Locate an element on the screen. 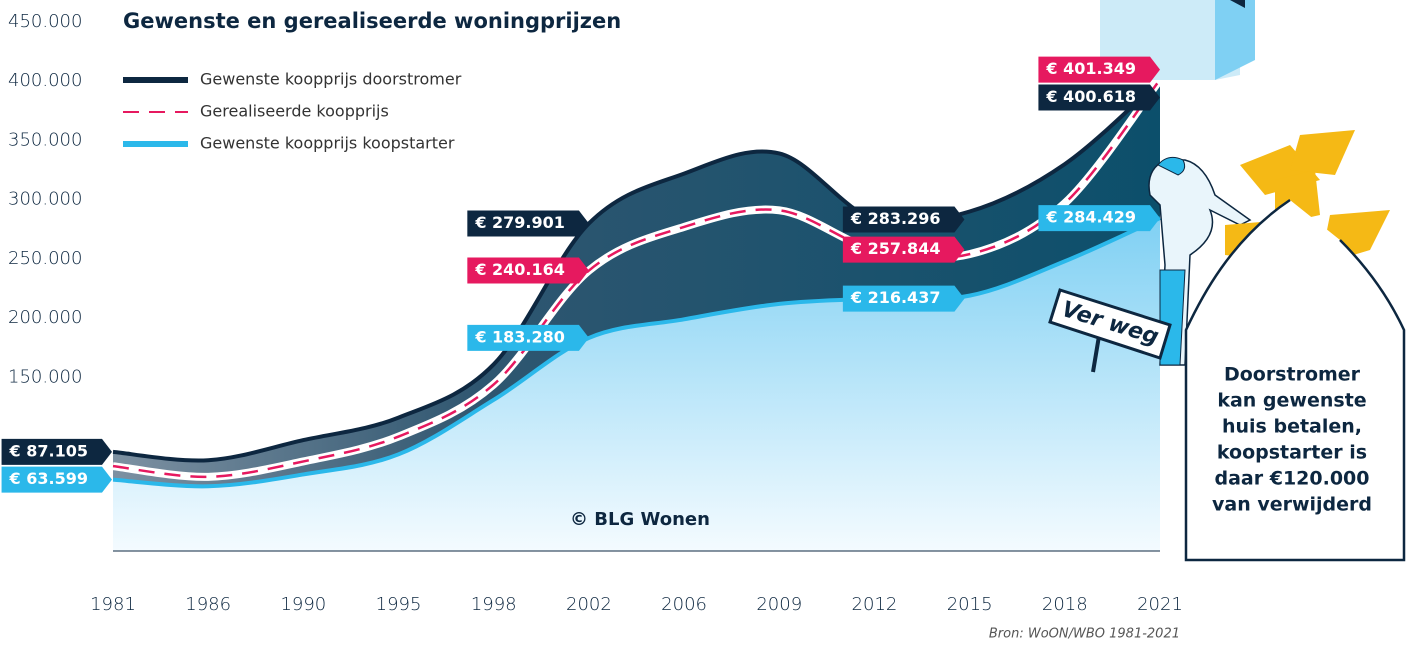 The image size is (1410, 645). data-label: € 257.844 is located at coordinates (895, 248).